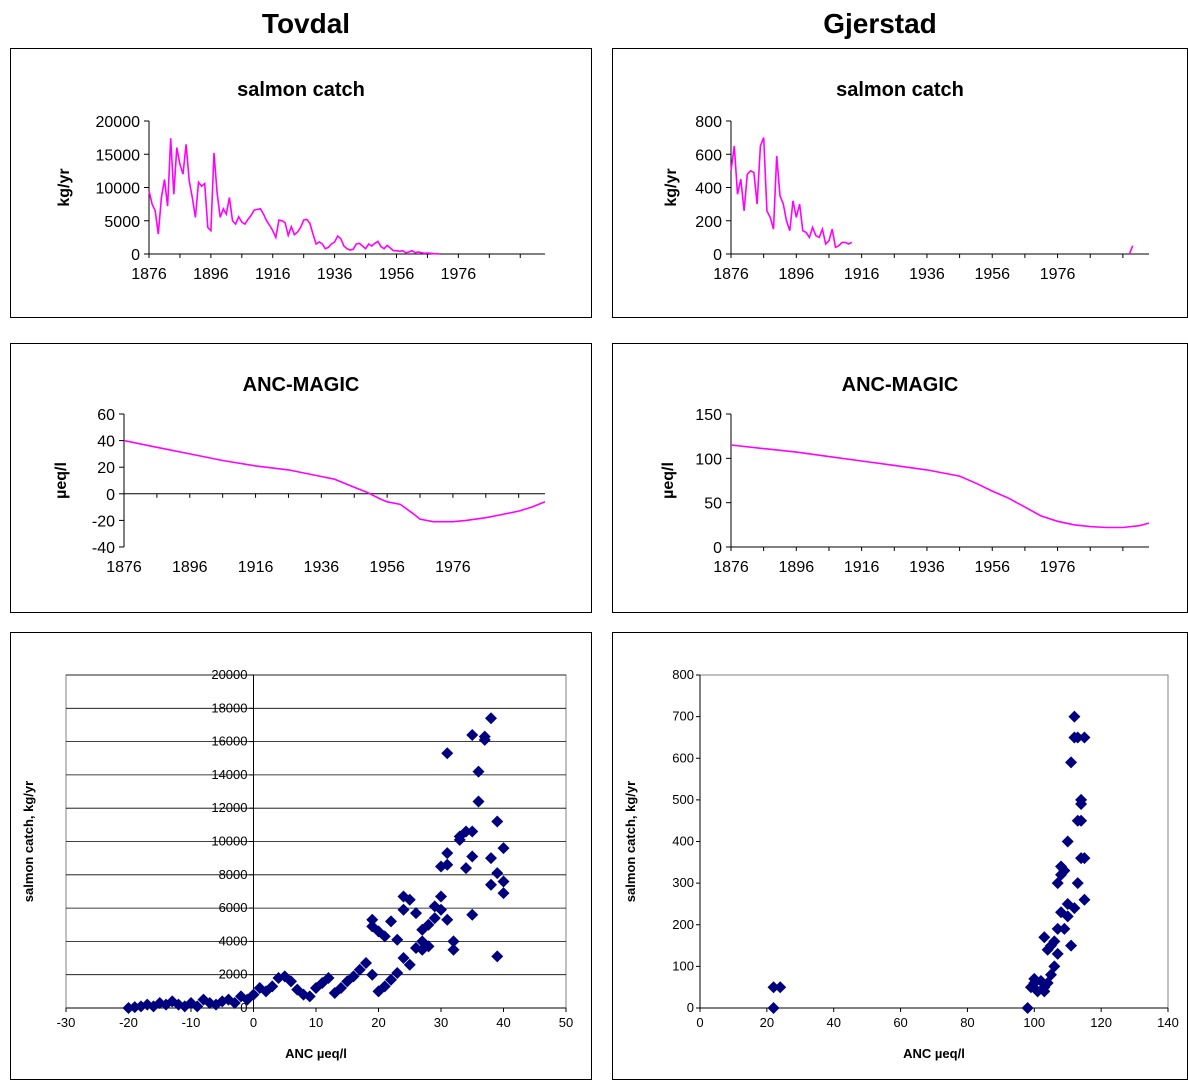 The image size is (1188, 1086). Describe the element at coordinates (316, 1022) in the screenshot. I see `x-tick-label: 10` at that location.